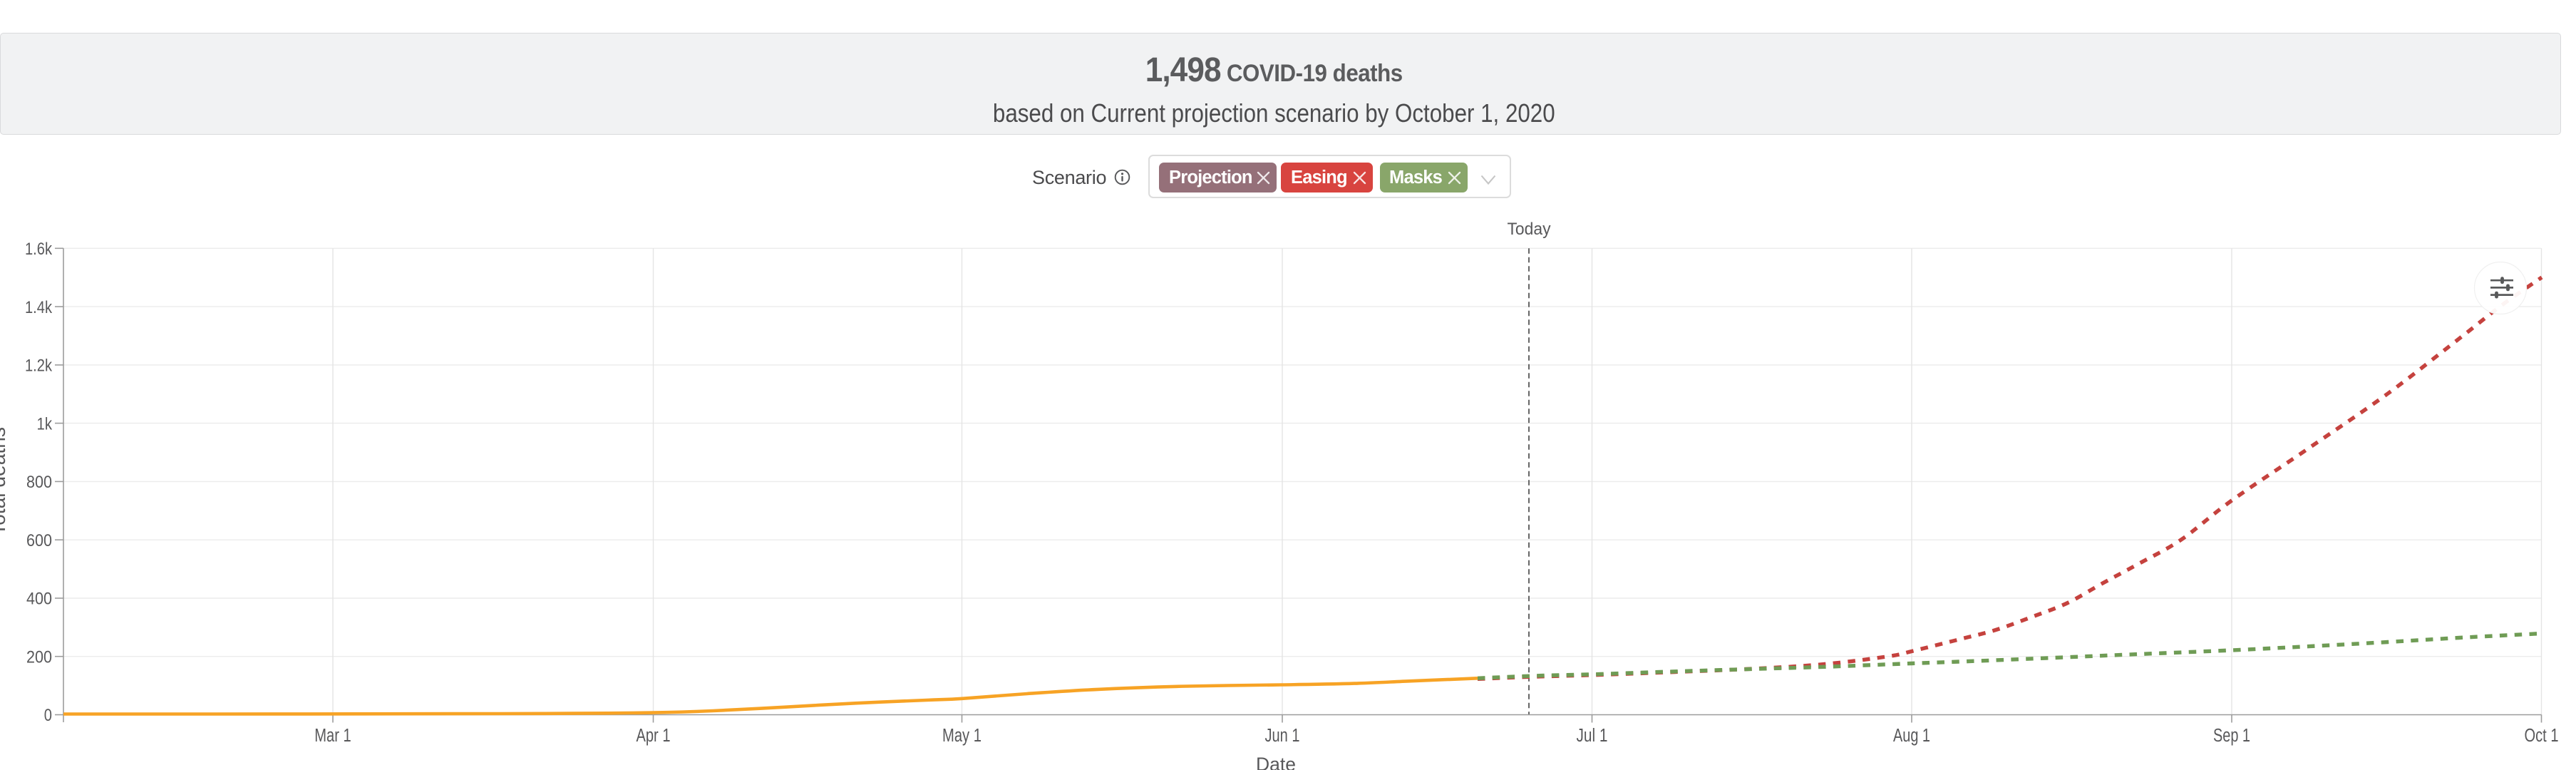  What do you see at coordinates (5, 481) in the screenshot?
I see `svg-text: Total deaths` at bounding box center [5, 481].